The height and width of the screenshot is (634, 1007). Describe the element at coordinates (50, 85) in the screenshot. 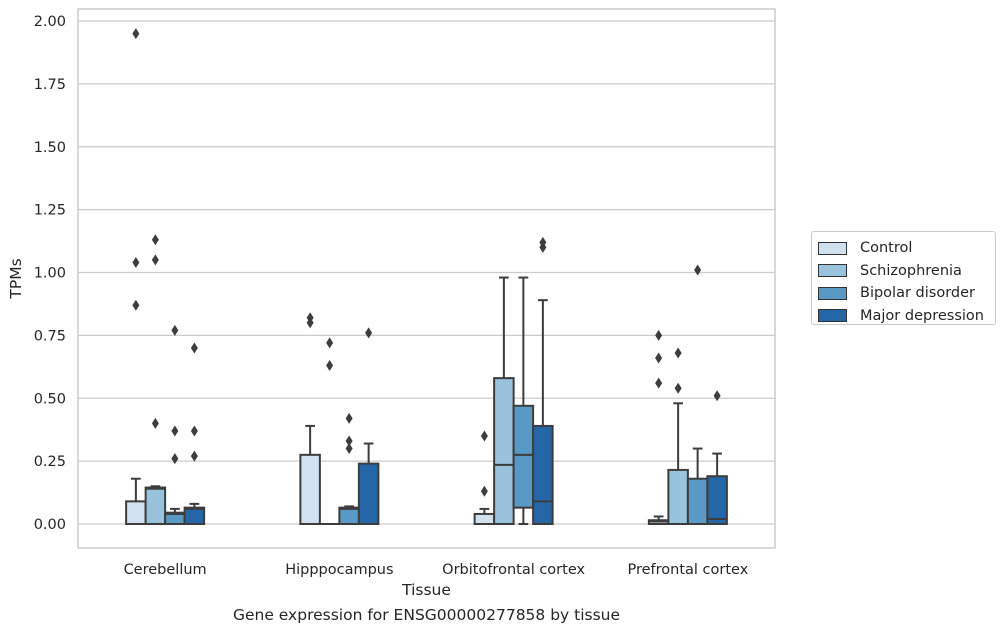

I see `y-tick-label: 1.75` at that location.